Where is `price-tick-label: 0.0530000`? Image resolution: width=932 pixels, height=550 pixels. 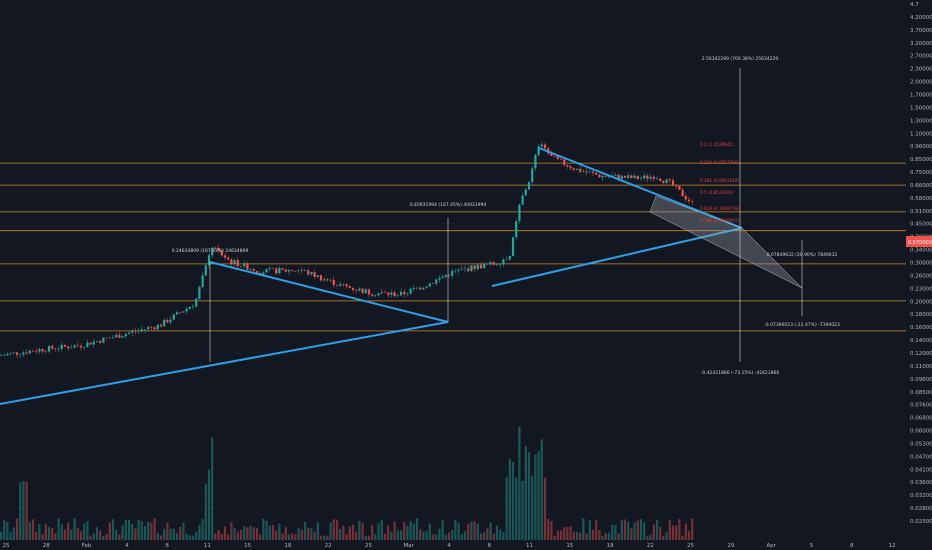
price-tick-label: 0.0530000 is located at coordinates (921, 444).